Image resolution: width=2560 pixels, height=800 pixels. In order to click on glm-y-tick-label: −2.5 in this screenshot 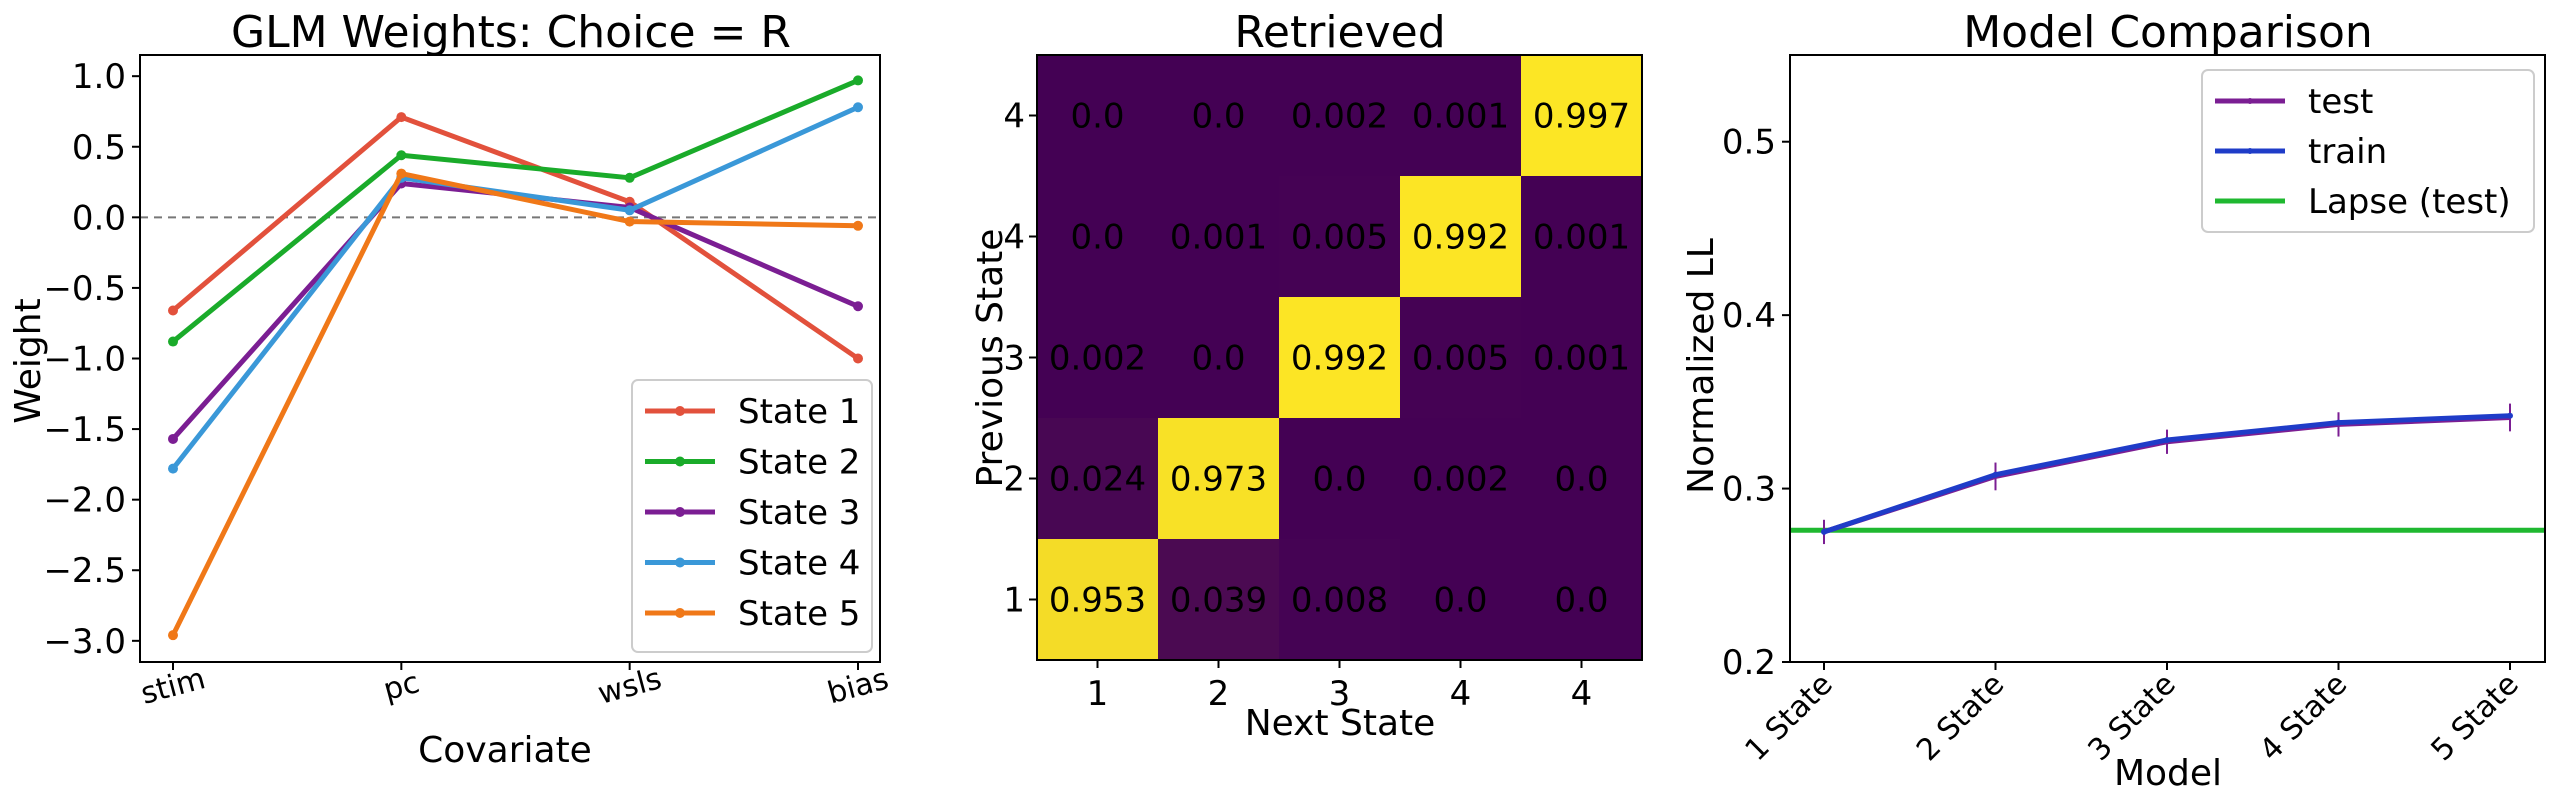, I will do `click(84, 571)`.